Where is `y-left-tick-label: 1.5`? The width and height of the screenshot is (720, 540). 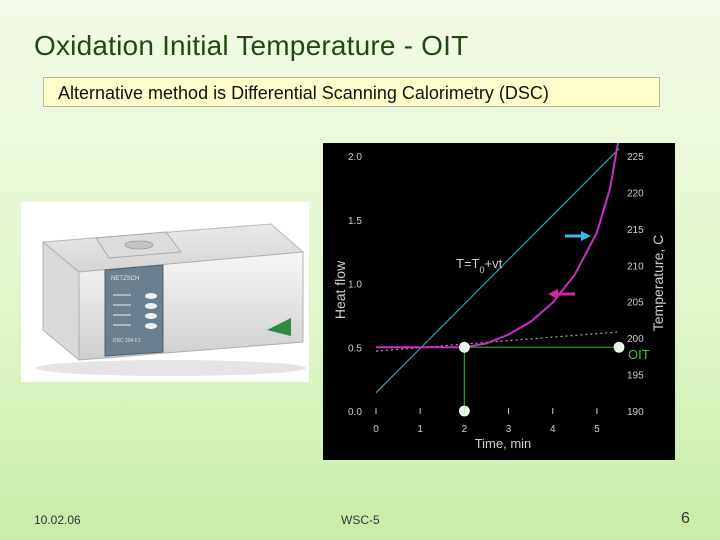 y-left-tick-label: 1.5 is located at coordinates (355, 221).